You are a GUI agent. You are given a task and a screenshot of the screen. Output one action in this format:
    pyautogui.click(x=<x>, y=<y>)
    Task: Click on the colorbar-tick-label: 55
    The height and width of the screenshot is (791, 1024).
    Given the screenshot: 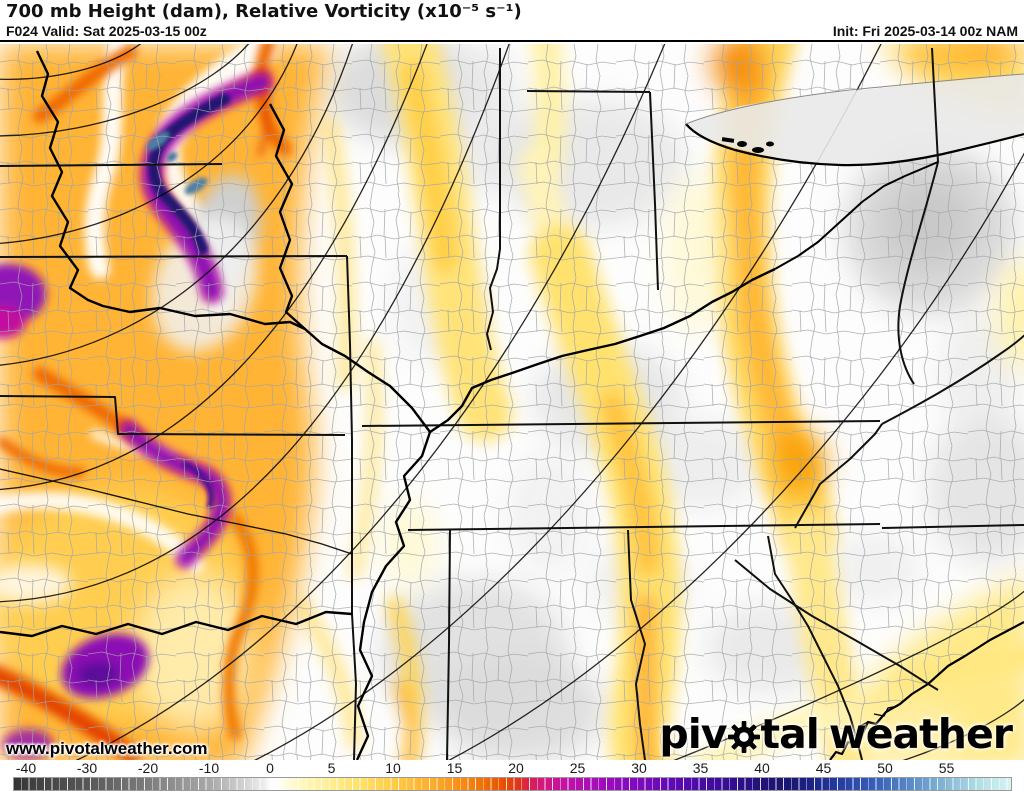 What is the action you would take?
    pyautogui.click(x=946, y=768)
    